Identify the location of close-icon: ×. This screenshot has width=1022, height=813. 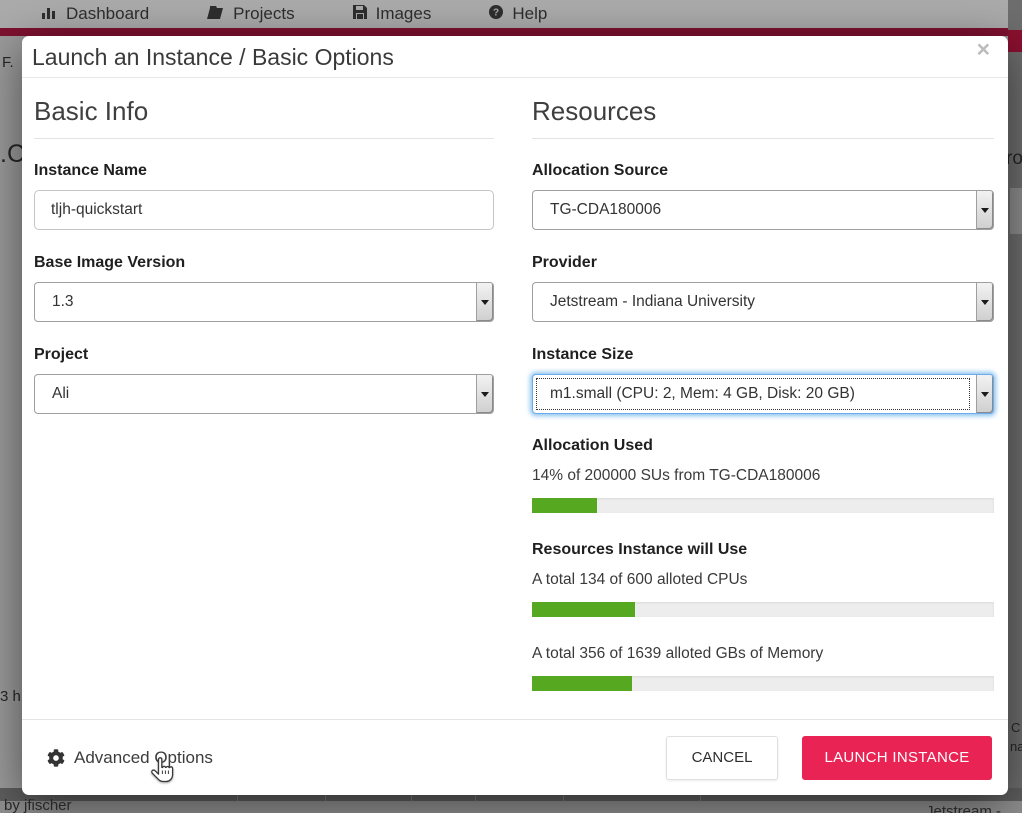
(983, 49).